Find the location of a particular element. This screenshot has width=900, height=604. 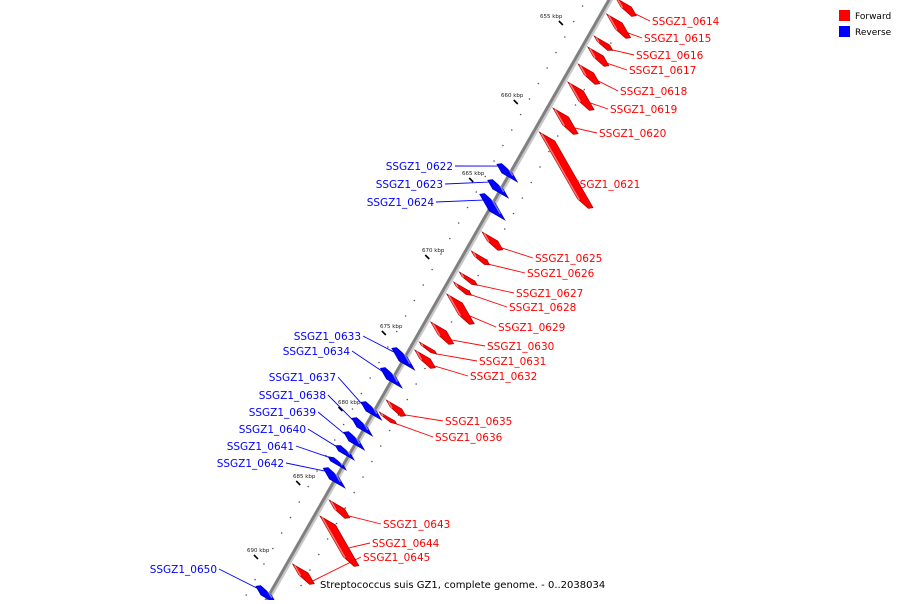

gene-label-ssgz1_0614: SSGZ1_0614 is located at coordinates (686, 22).